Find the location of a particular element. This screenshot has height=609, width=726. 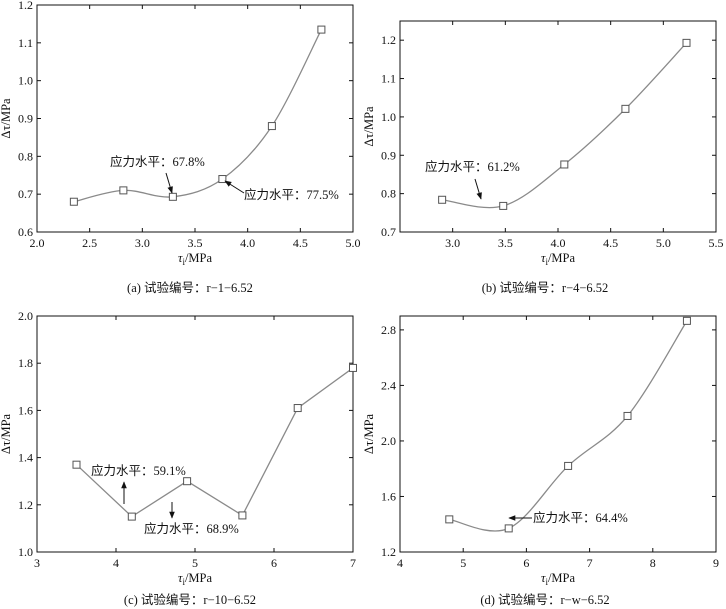

x-tick-label: 2.5 is located at coordinates (89, 243).